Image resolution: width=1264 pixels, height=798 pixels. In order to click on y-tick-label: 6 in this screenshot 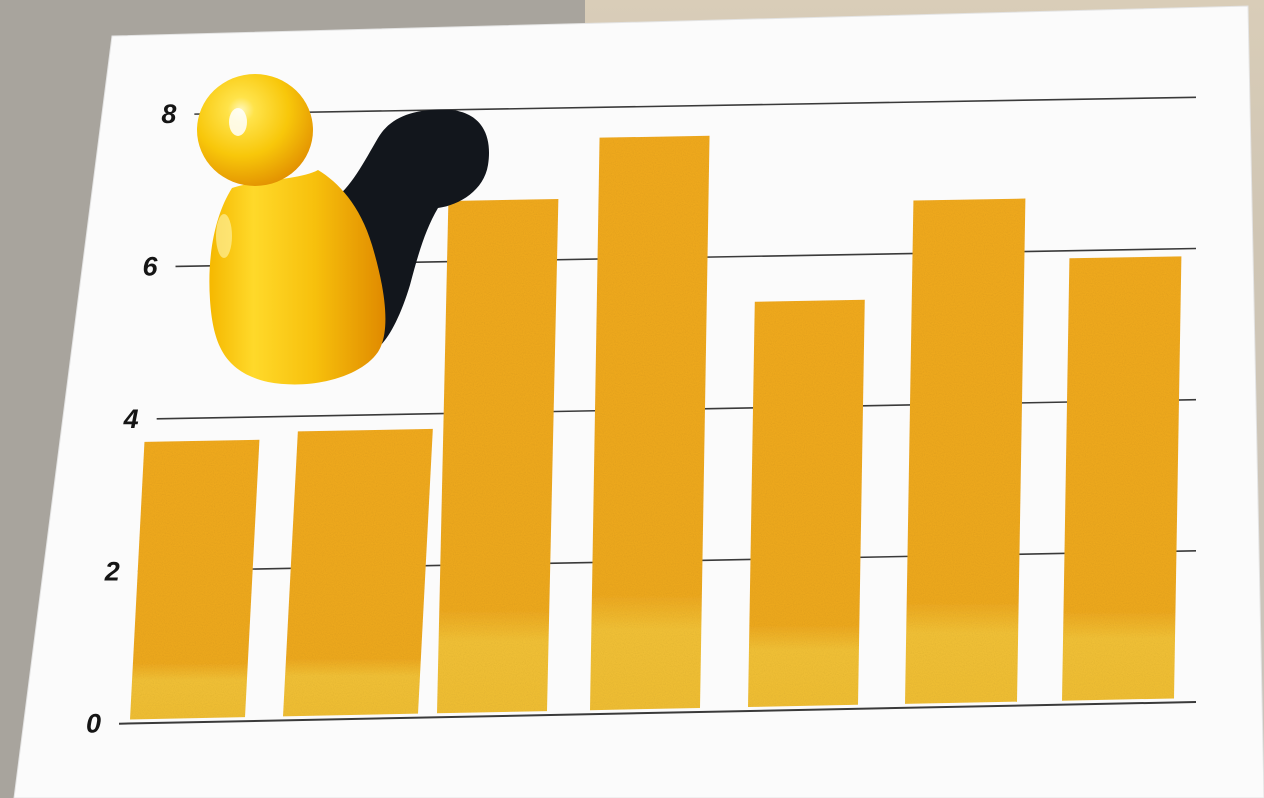, I will do `click(150, 266)`.